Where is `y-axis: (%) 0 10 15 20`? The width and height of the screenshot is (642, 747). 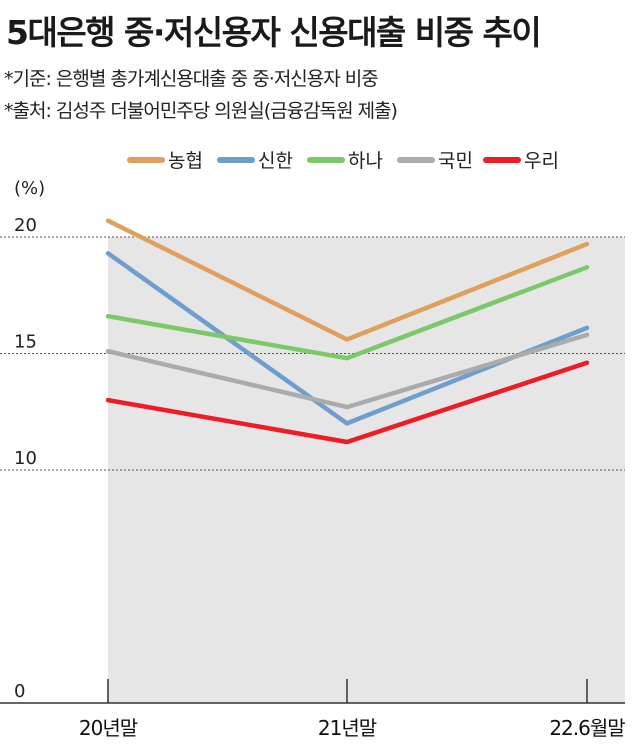
y-axis: (%) 0 10 15 20 is located at coordinates (29, 440).